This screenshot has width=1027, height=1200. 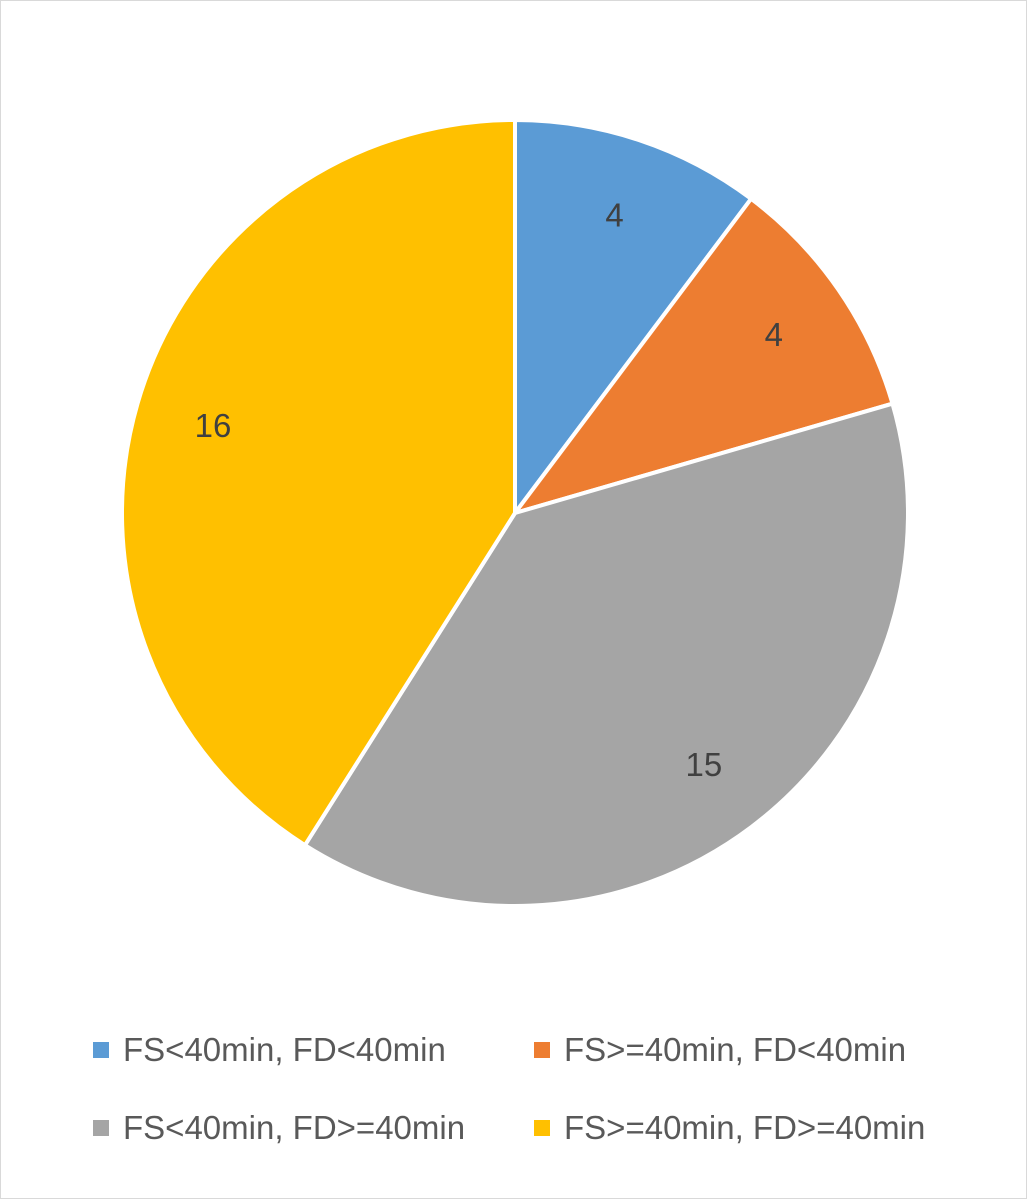 What do you see at coordinates (704, 764) in the screenshot?
I see `data-label-2: 15` at bounding box center [704, 764].